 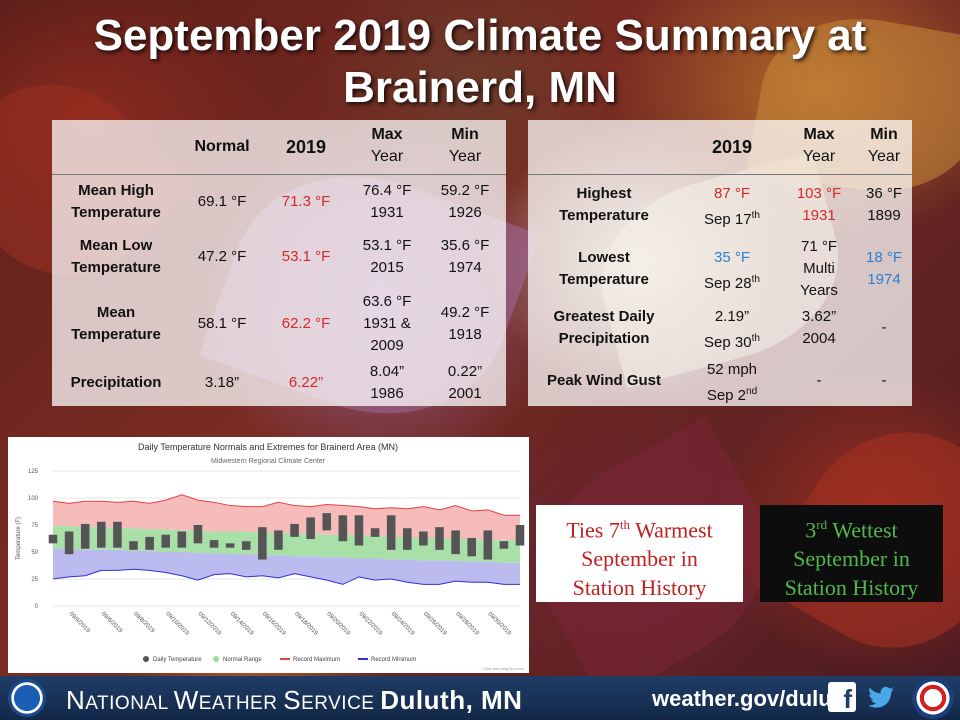 I want to click on x-tick-label: 09/22/2019, so click(x=371, y=624).